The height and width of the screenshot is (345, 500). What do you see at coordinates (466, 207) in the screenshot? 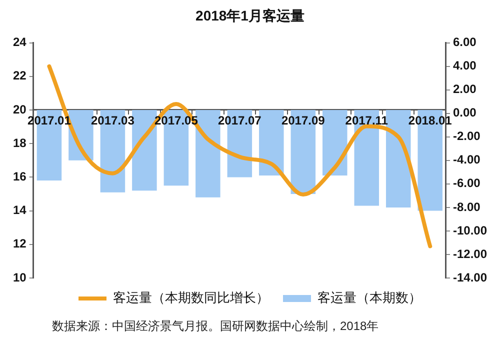
I see `y2-tick-label: -8.00` at bounding box center [466, 207].